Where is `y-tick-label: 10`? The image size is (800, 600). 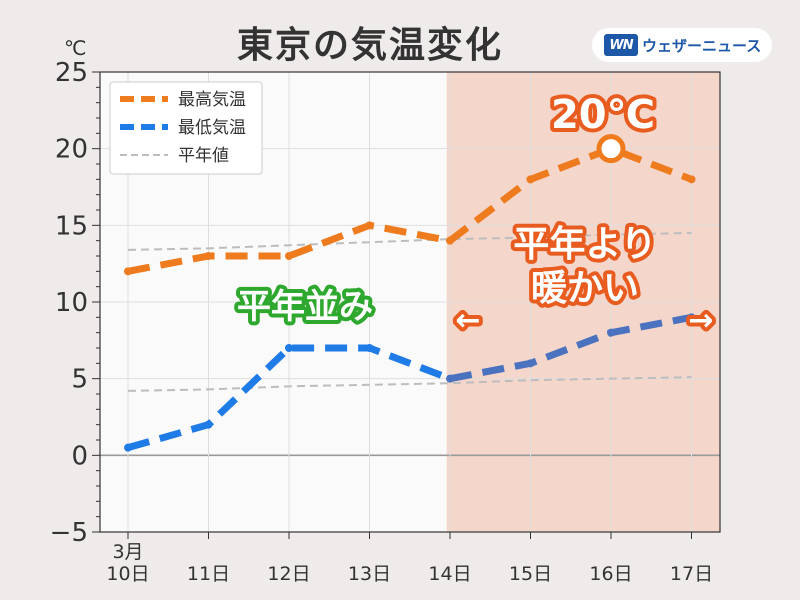 y-tick-label: 10 is located at coordinates (71, 303).